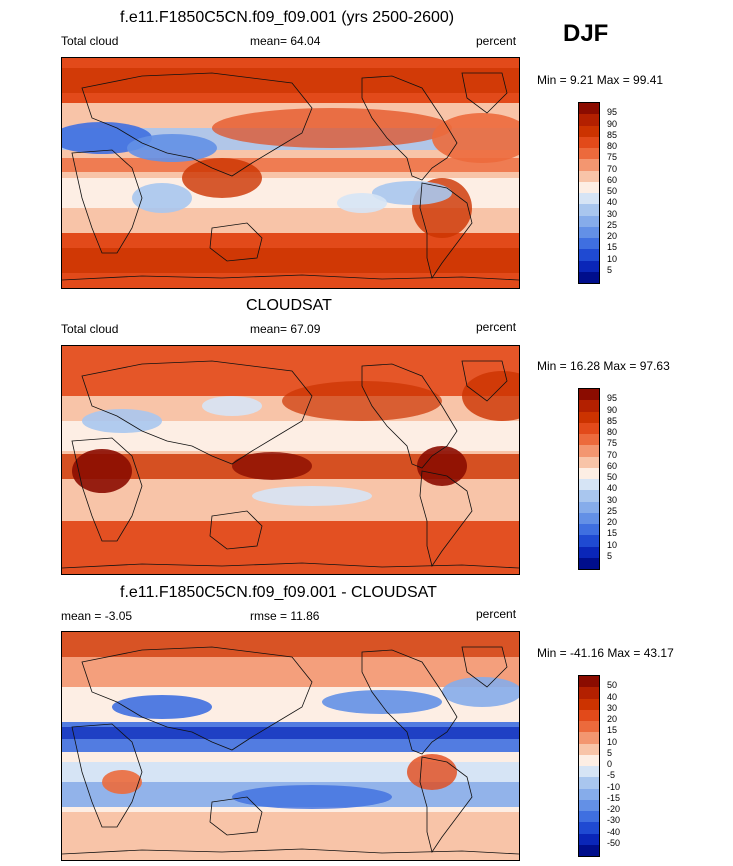 The image size is (733, 866). I want to click on panel-2-minmax: Min = 16.28 Max = 97.63, so click(603, 366).